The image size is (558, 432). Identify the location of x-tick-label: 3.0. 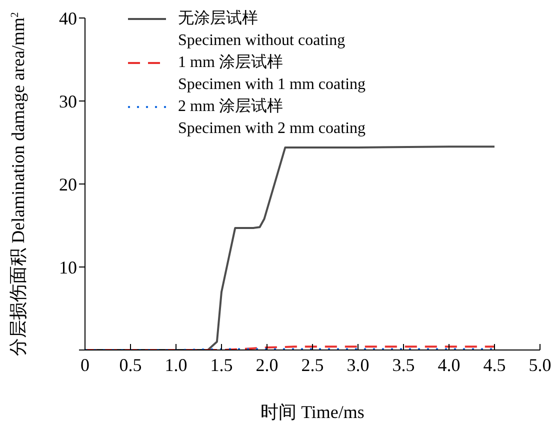
(358, 364).